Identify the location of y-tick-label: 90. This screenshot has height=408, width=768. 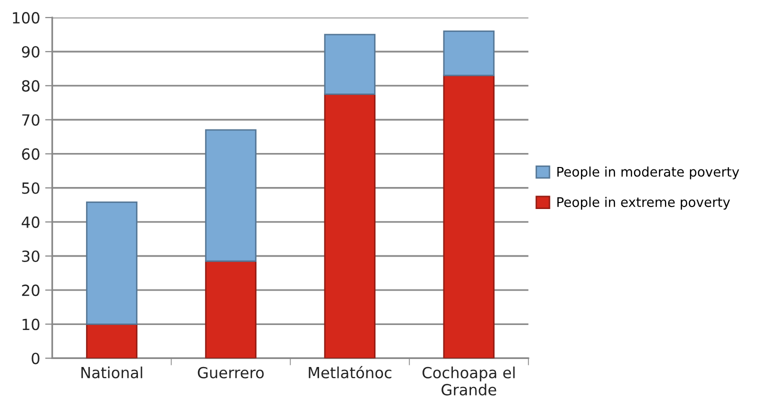
(31, 52).